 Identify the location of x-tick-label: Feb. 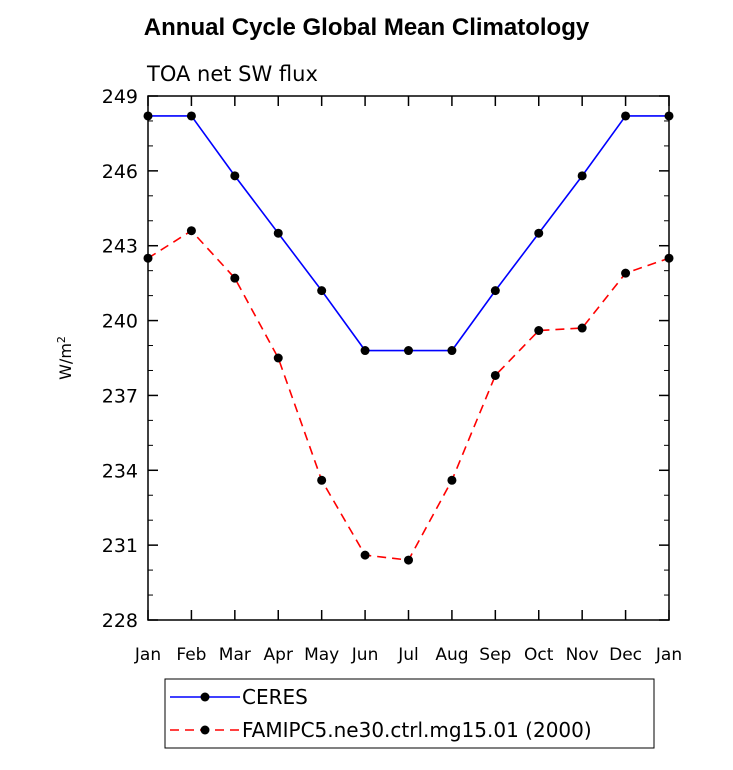
(191, 655).